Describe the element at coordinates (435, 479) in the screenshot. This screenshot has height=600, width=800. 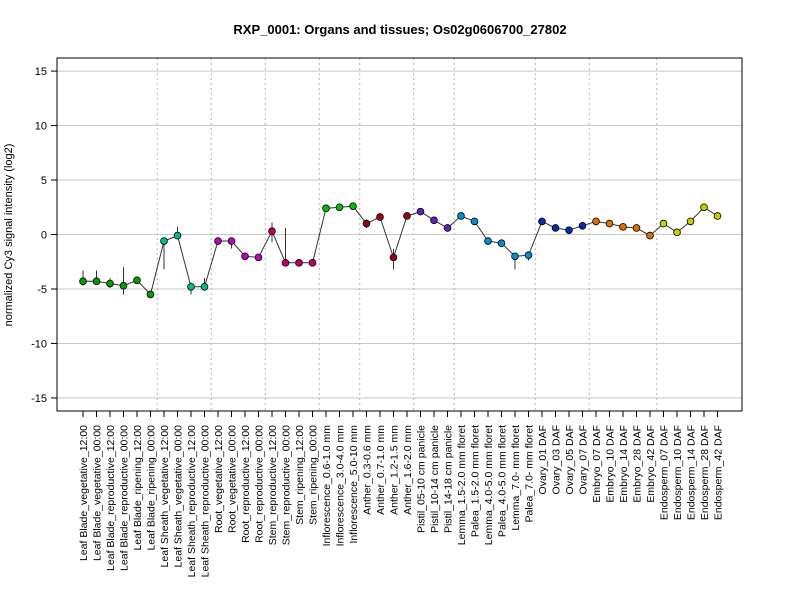
I see `x-tick-label: Pistil_10-14 cm panicle` at that location.